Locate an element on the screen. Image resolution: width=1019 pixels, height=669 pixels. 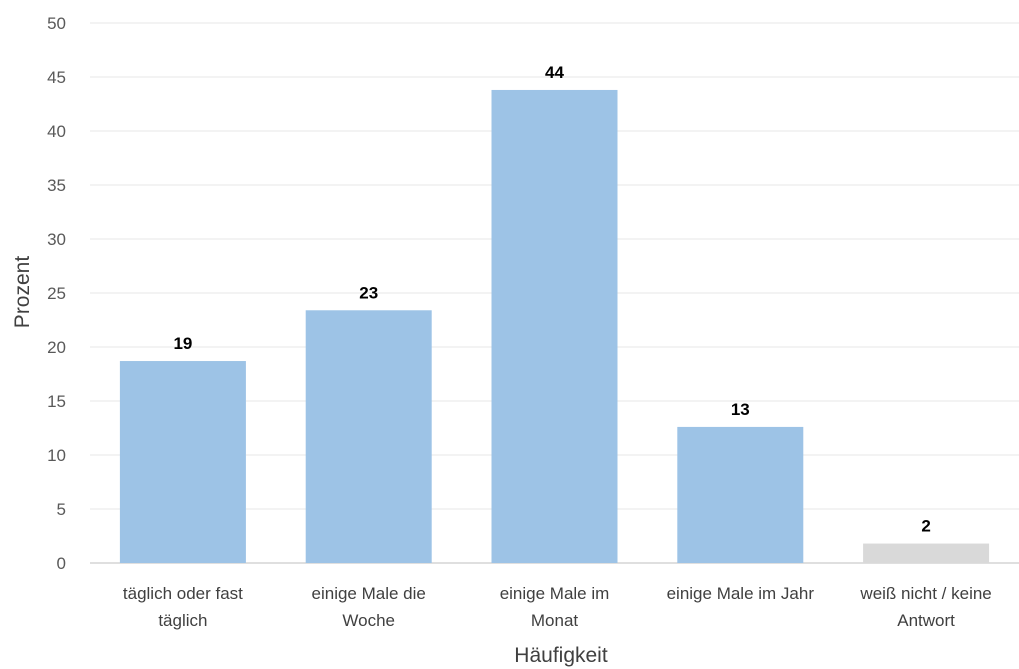
y-tick-label: 0 is located at coordinates (61, 563).